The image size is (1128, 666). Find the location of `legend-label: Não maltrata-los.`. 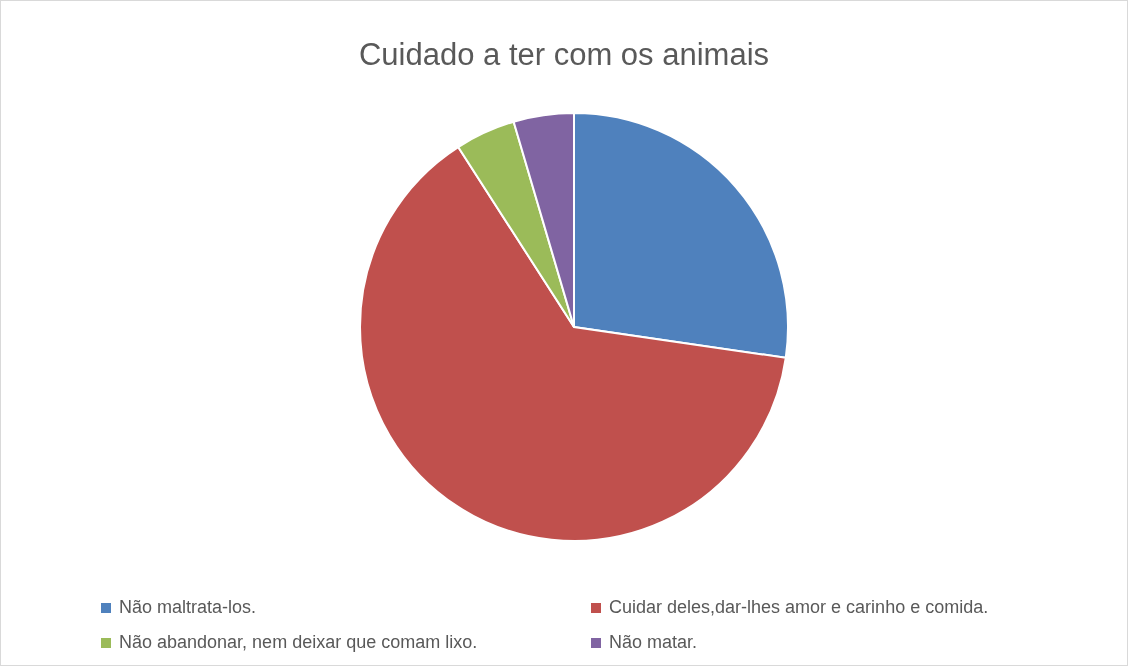

legend-label: Não maltrata-los. is located at coordinates (188, 607).